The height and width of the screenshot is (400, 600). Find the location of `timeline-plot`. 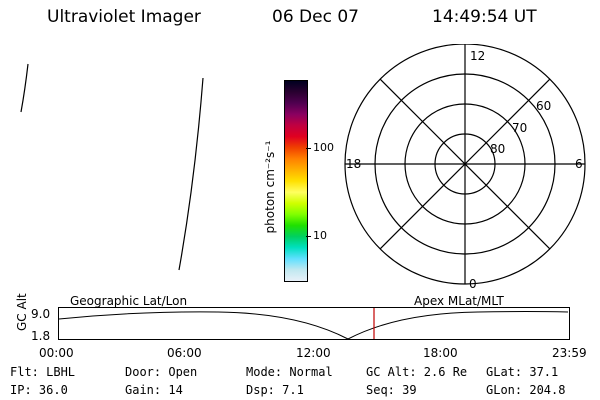

timeline-plot is located at coordinates (314, 323).